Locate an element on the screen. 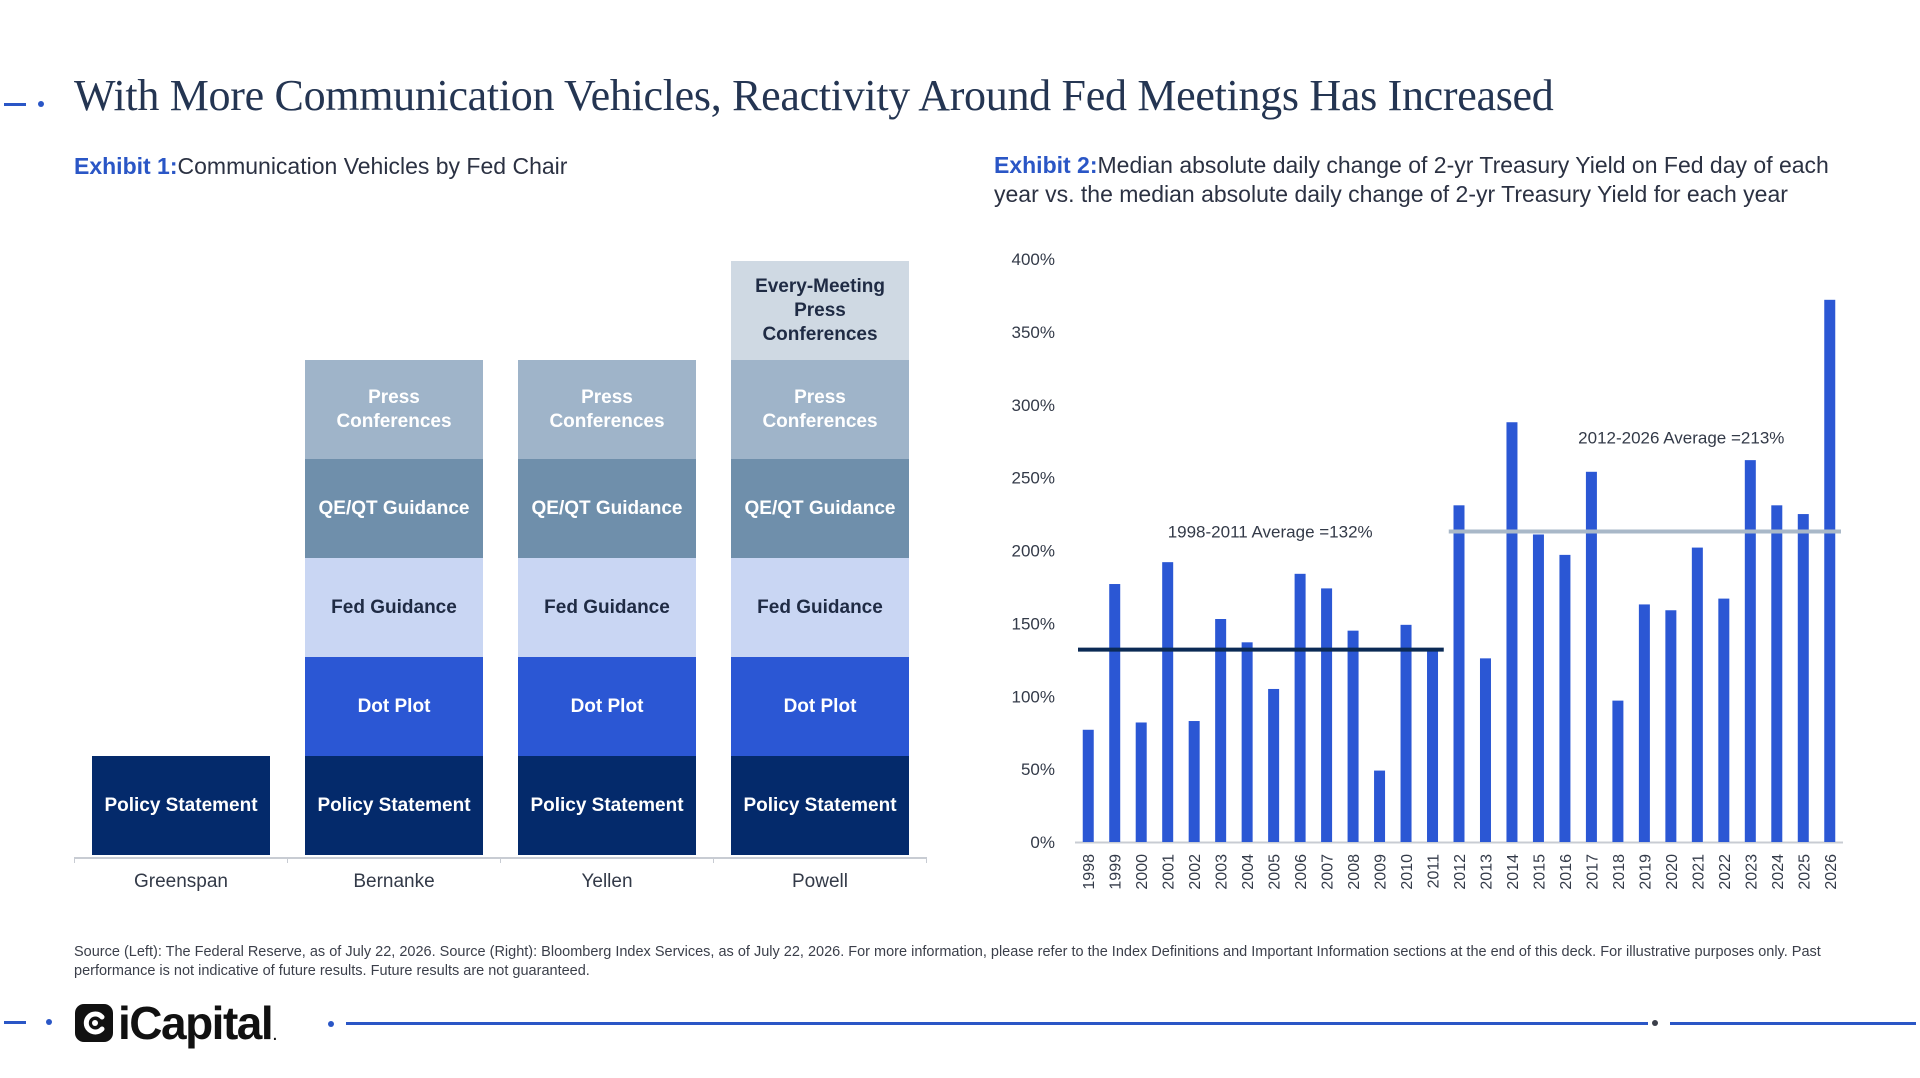  block-bernanke-dot-plot: Dot Plot is located at coordinates (394, 706).